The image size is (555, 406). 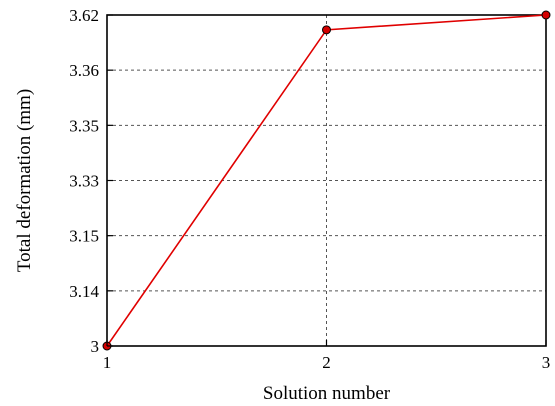 I want to click on y-tick-label: 3.33, so click(x=84, y=181).